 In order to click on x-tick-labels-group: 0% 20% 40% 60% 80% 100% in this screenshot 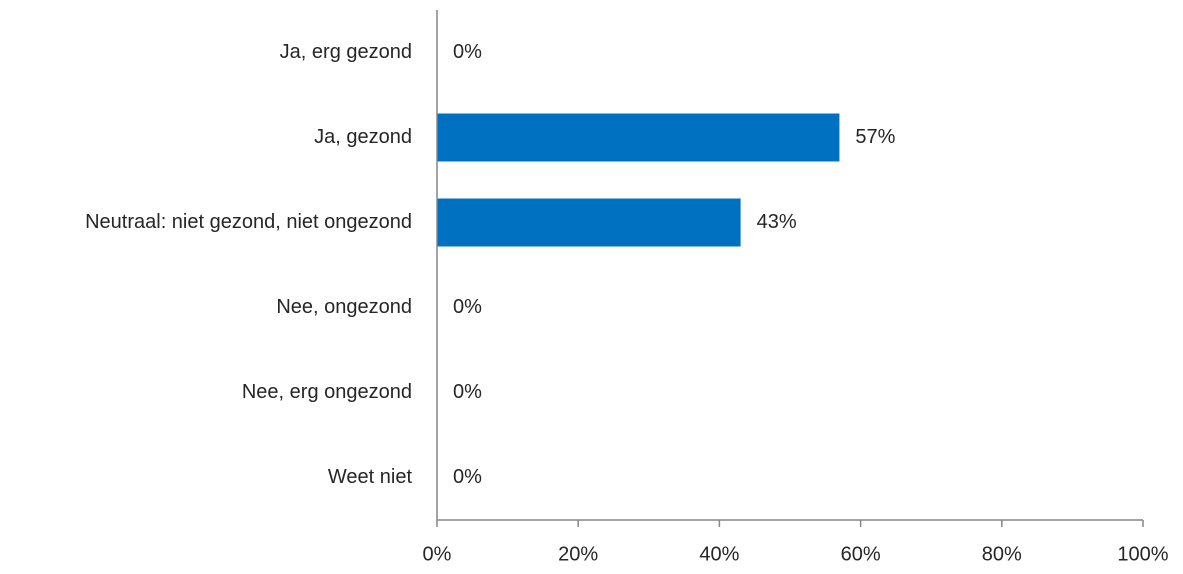, I will do `click(796, 554)`.